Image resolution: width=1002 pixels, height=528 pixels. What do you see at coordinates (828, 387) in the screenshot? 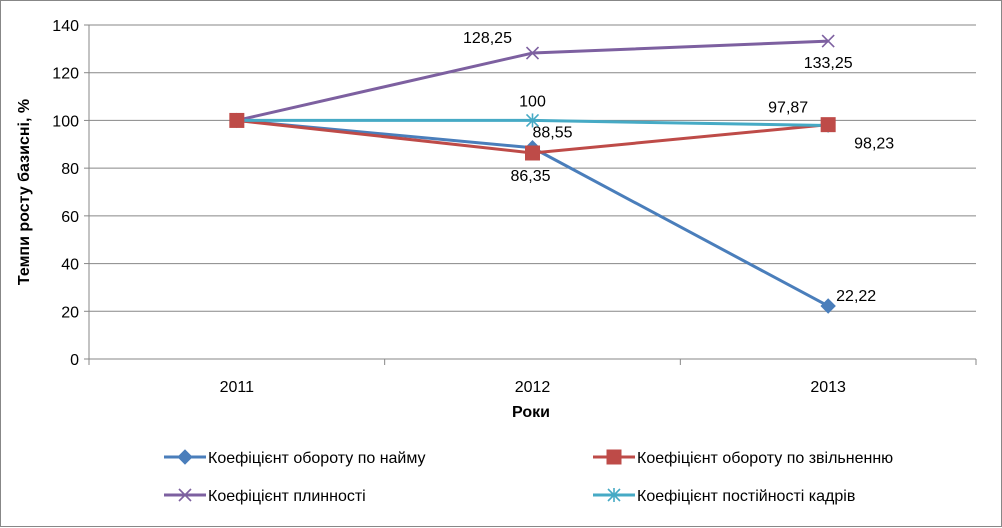
I see `x-tick-label: 2013` at bounding box center [828, 387].